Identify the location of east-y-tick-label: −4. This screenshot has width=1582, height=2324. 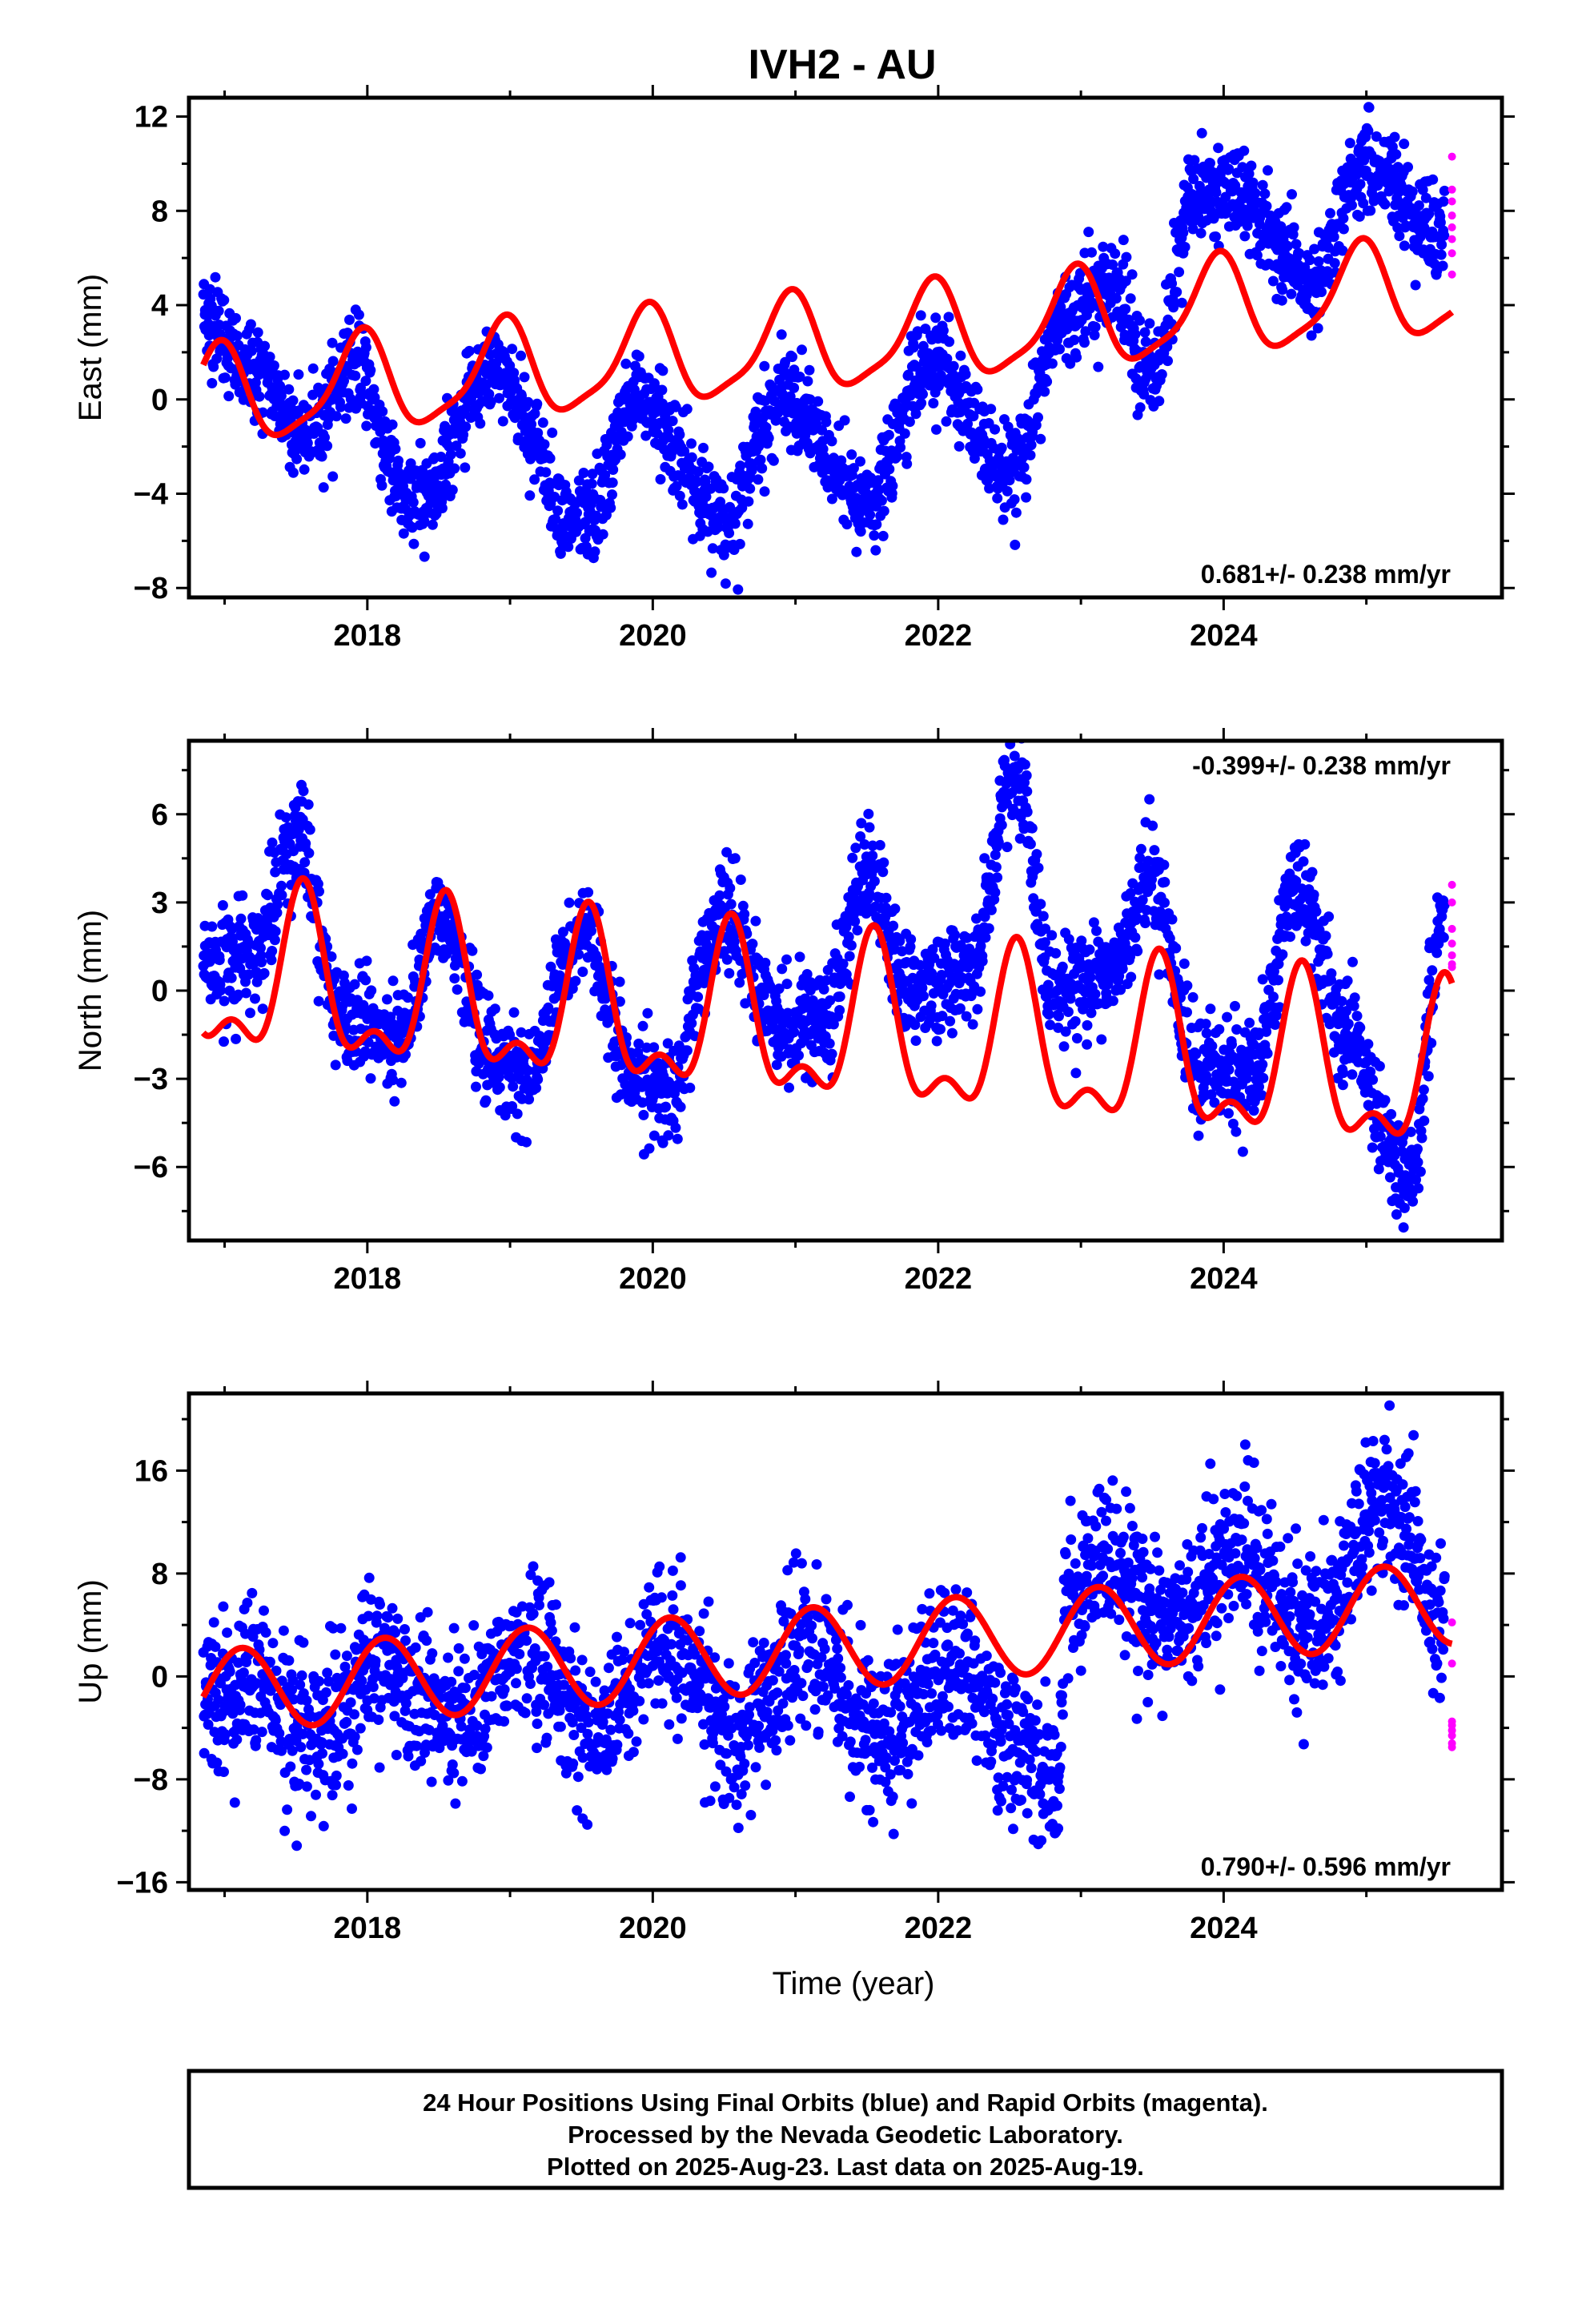
(151, 494).